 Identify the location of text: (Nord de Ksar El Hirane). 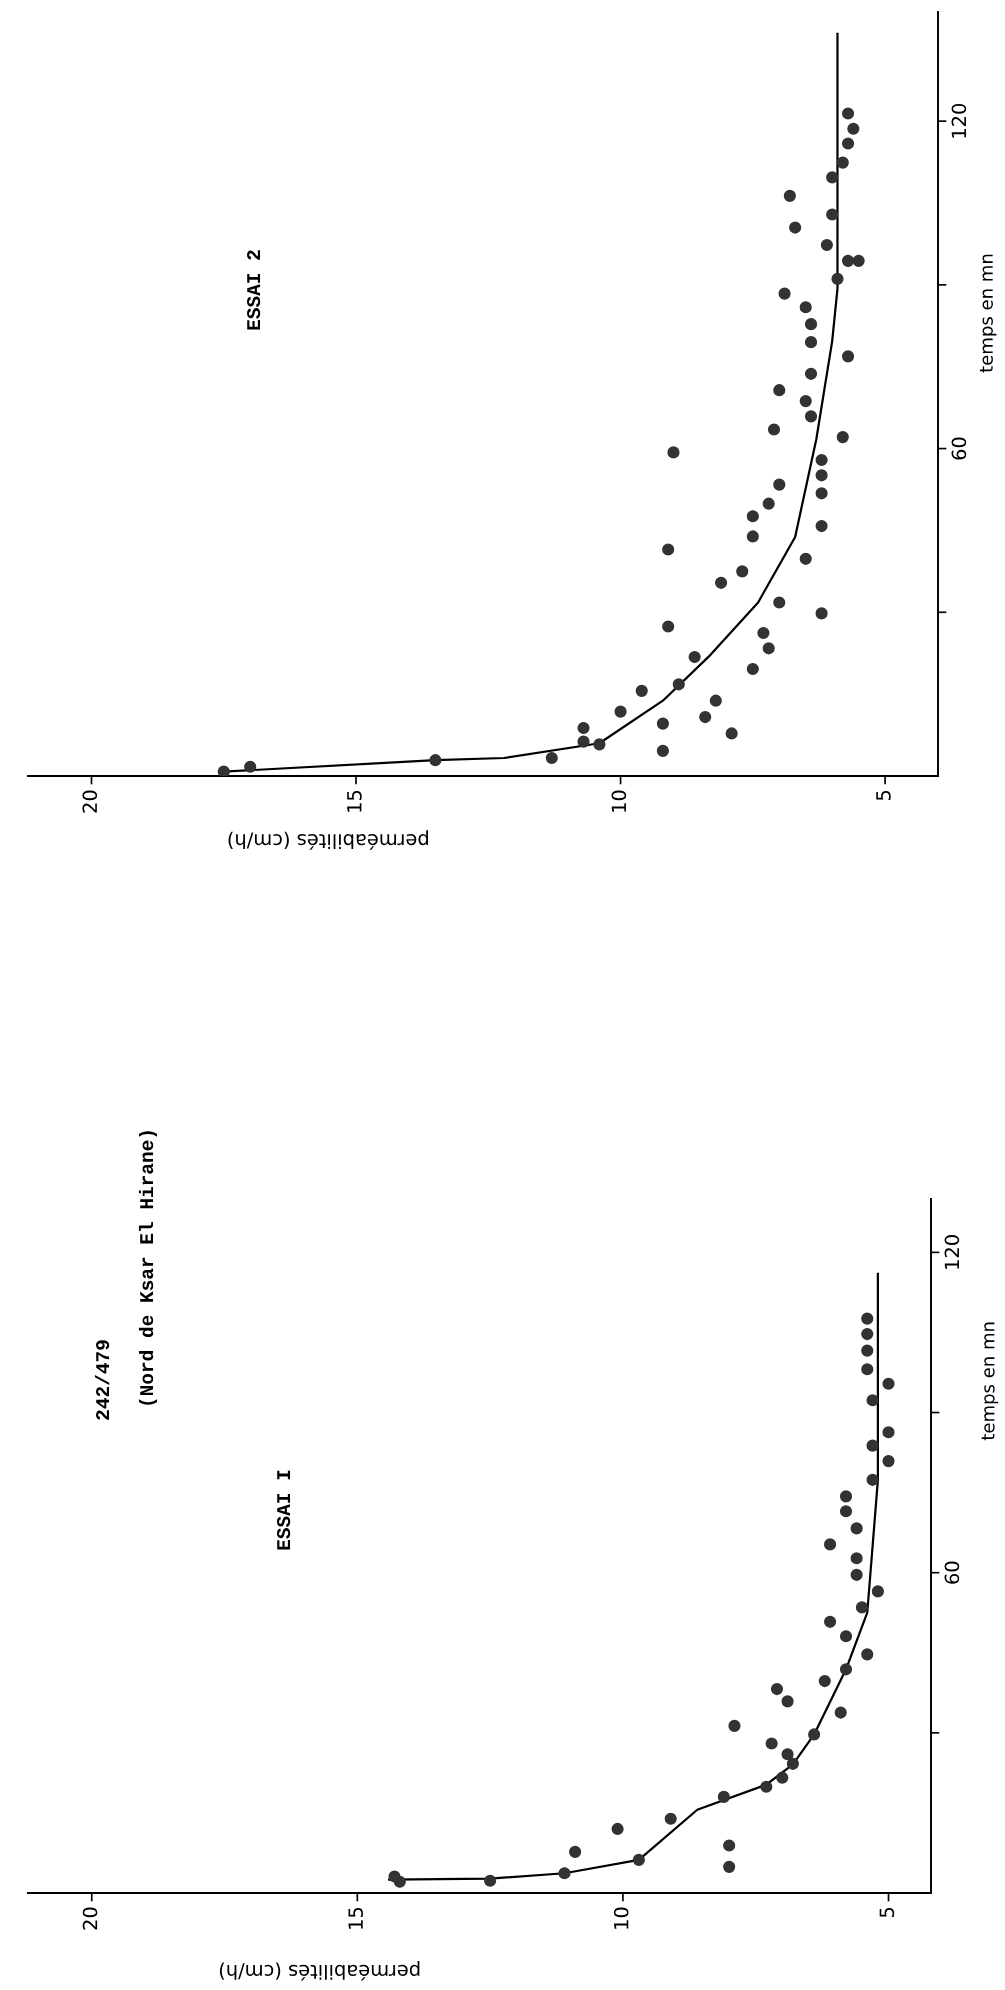
(148, 1268).